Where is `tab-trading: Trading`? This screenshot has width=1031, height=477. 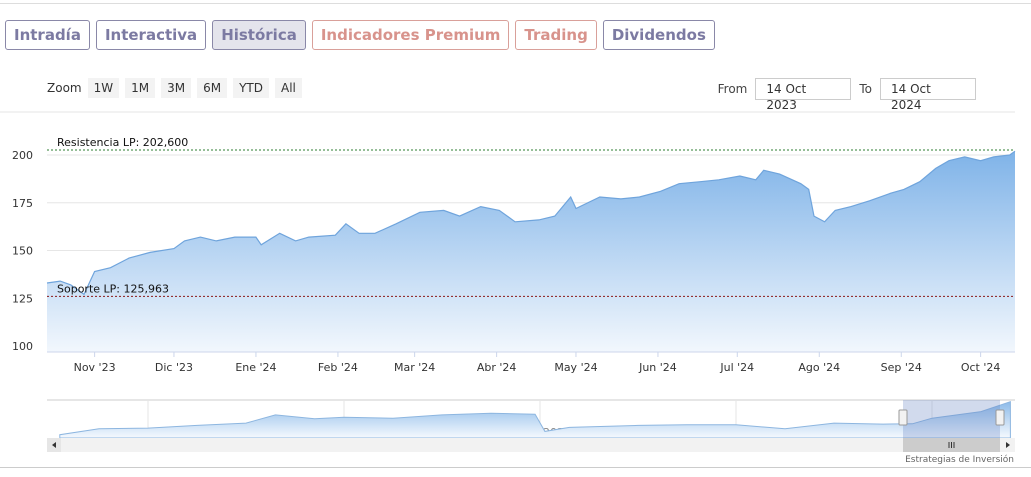 tab-trading: Trading is located at coordinates (556, 35).